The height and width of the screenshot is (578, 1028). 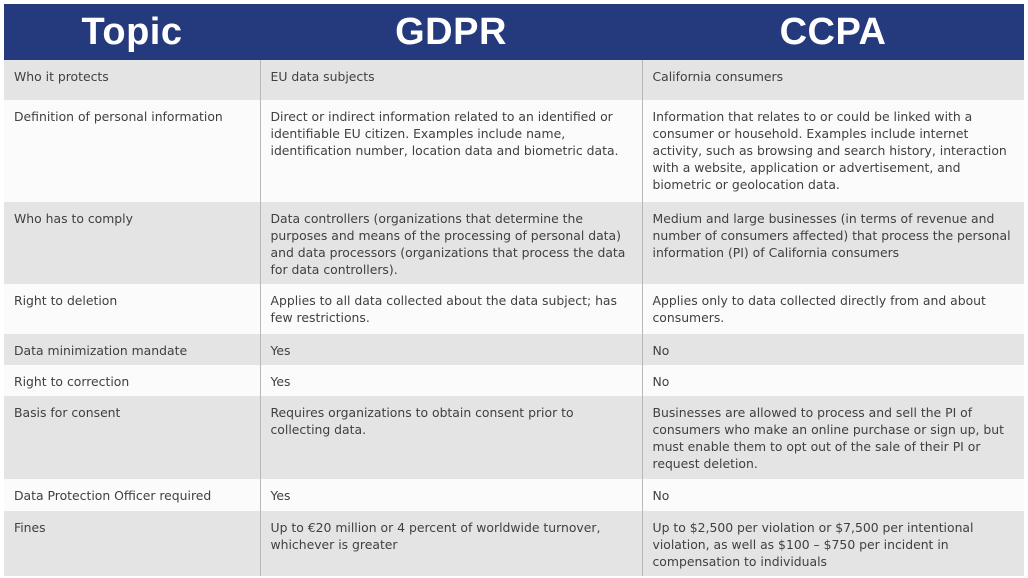 What do you see at coordinates (833, 32) in the screenshot?
I see `column-header: CCPA` at bounding box center [833, 32].